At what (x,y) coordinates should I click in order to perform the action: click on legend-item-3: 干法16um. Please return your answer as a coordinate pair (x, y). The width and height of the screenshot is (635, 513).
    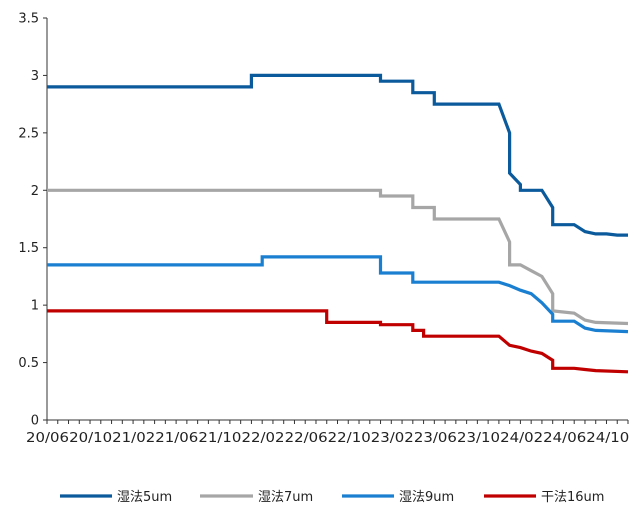
    Looking at the image, I should click on (544, 497).